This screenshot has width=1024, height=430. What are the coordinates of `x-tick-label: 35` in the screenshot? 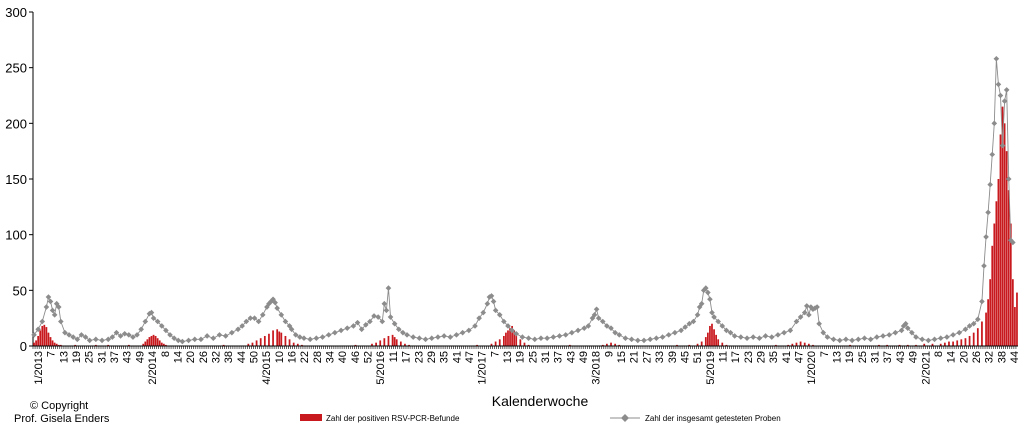 It's located at (445, 357).